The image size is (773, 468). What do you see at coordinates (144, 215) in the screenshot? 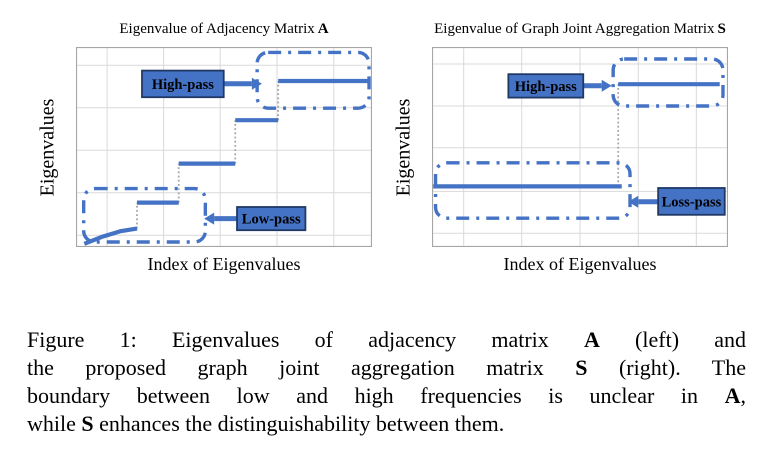
I see `low-pass-region-dashdot-box` at bounding box center [144, 215].